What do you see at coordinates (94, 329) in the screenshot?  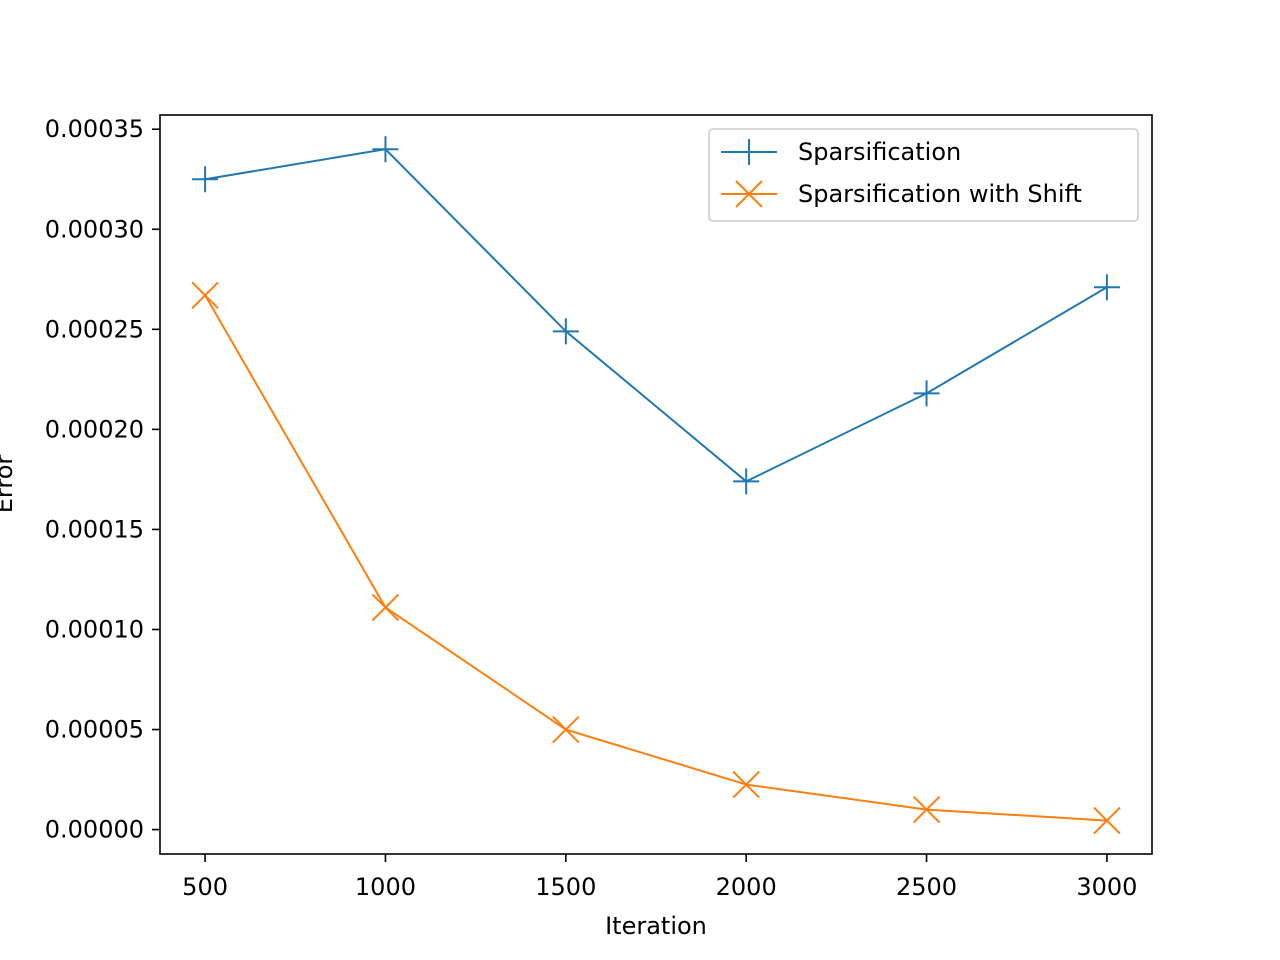 I see `y-tick-label: 0.00025` at bounding box center [94, 329].